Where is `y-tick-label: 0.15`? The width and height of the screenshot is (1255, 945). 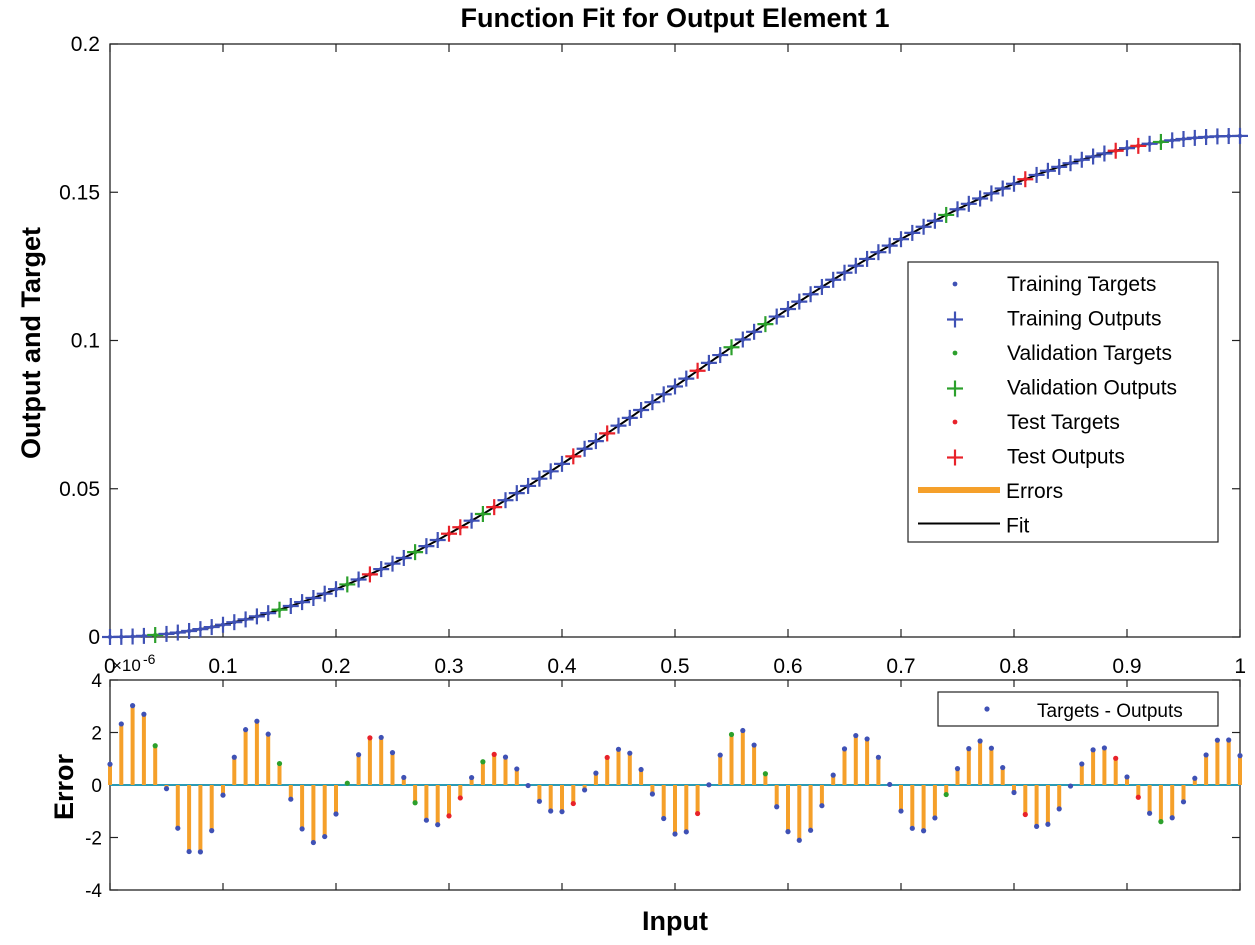
y-tick-label: 0.15 is located at coordinates (79, 192).